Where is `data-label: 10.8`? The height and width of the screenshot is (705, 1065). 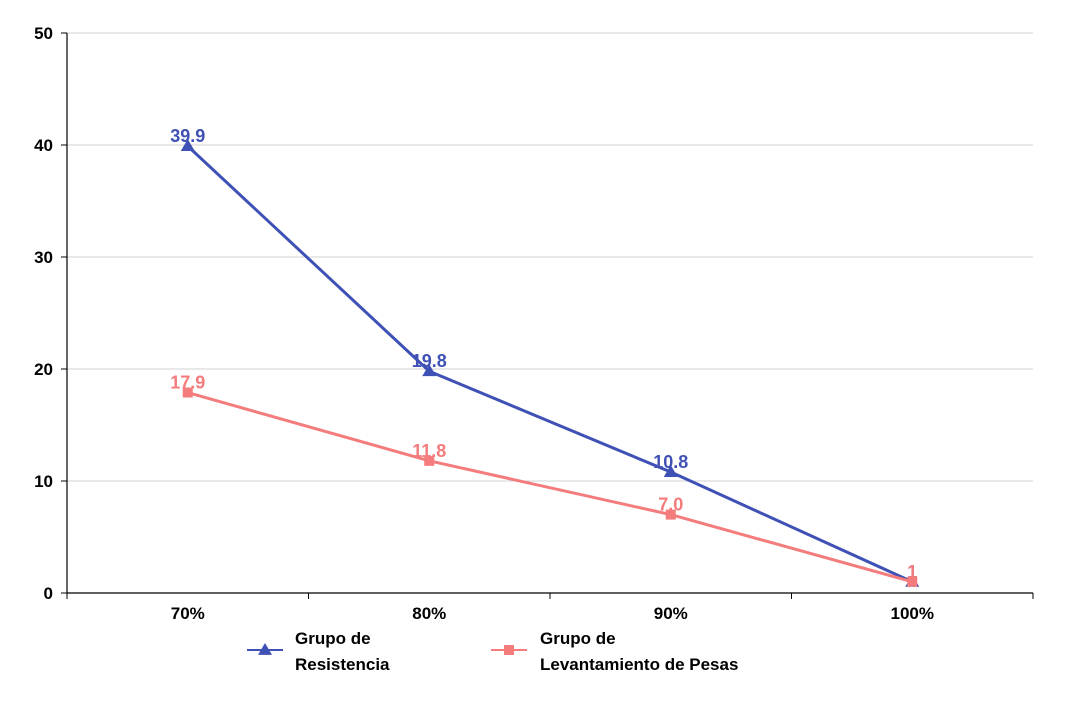
data-label: 10.8 is located at coordinates (670, 462).